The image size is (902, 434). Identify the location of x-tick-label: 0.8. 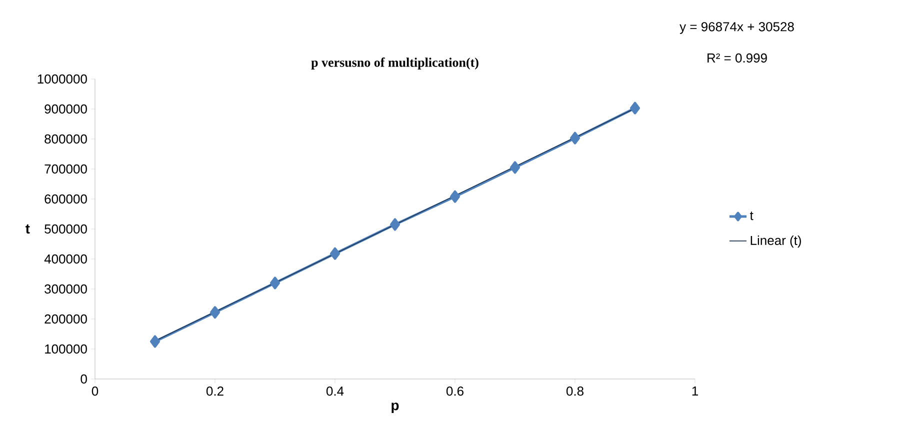
(575, 391).